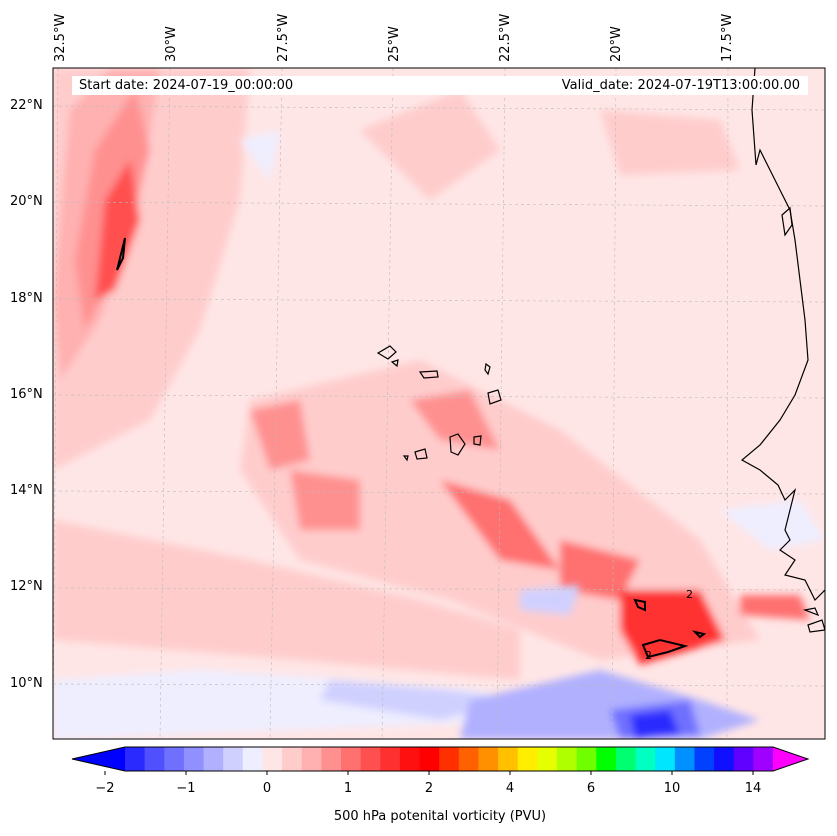 The image size is (837, 836). Describe the element at coordinates (267, 788) in the screenshot. I see `colorbar-tick-label: 0` at that location.